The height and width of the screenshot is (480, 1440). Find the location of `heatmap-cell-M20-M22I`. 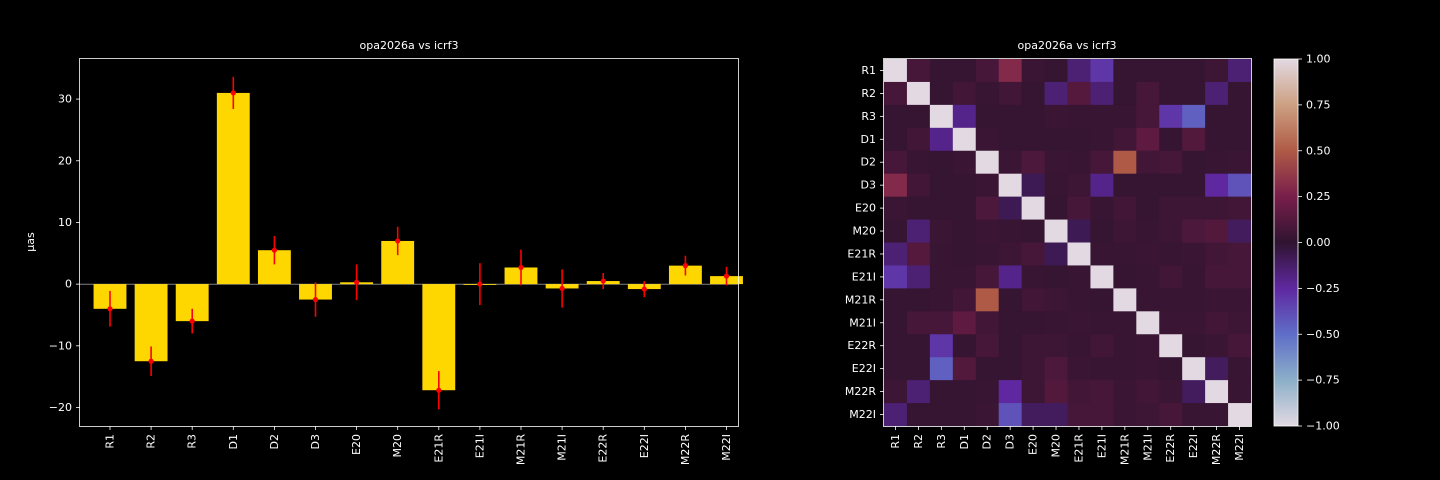

heatmap-cell-M20-M22I is located at coordinates (1240, 231).